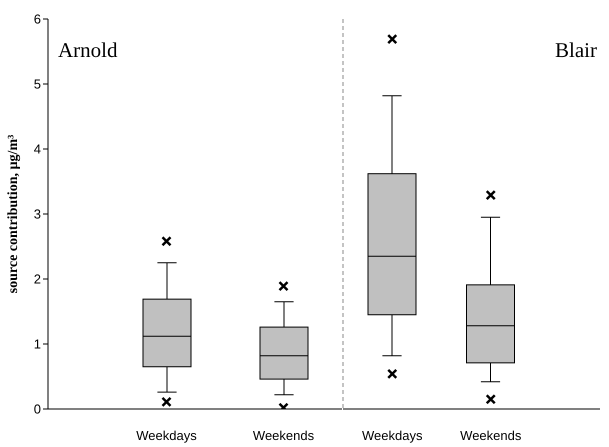  I want to click on y-tick-label: 6, so click(37, 19).